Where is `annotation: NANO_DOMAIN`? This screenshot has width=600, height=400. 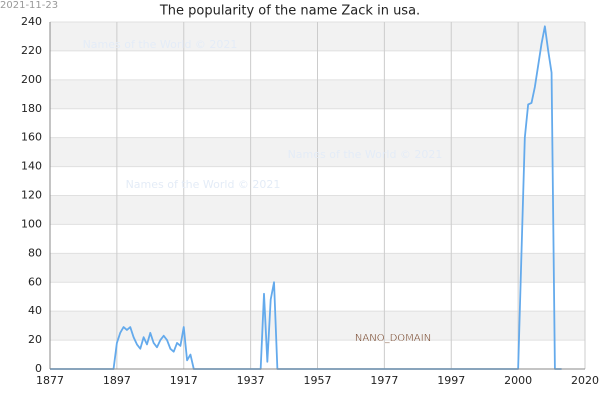 annotation: NANO_DOMAIN is located at coordinates (393, 338).